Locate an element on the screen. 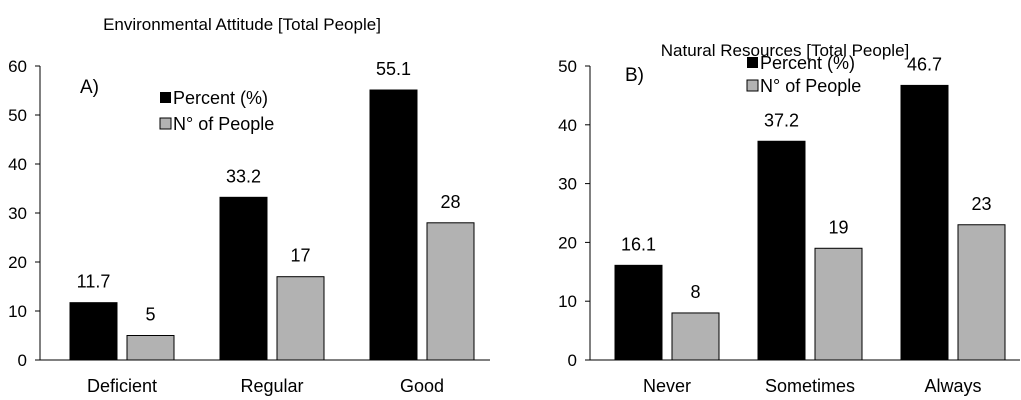  data-label: 8 is located at coordinates (695, 292).